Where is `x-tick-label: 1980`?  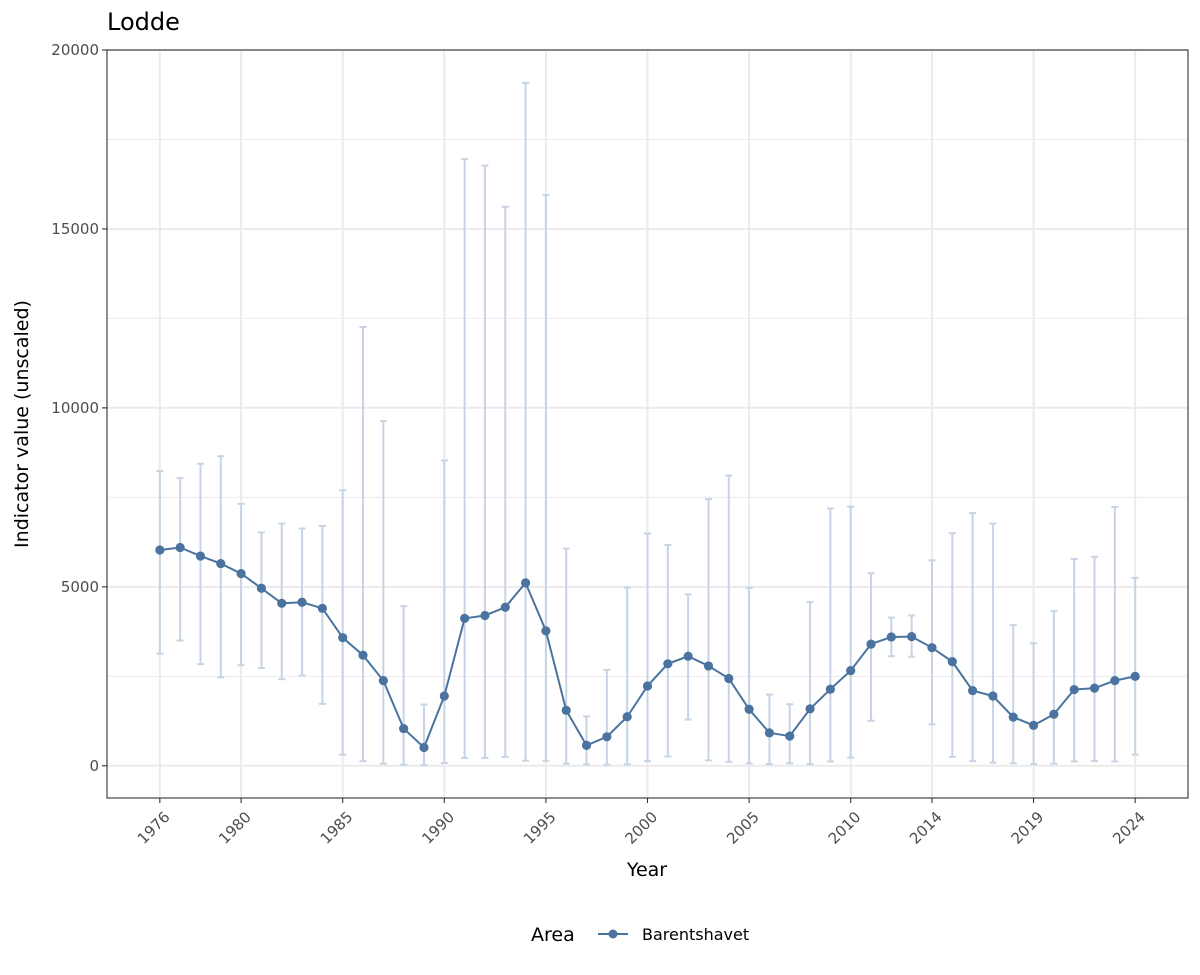 x-tick-label: 1980 is located at coordinates (235, 828).